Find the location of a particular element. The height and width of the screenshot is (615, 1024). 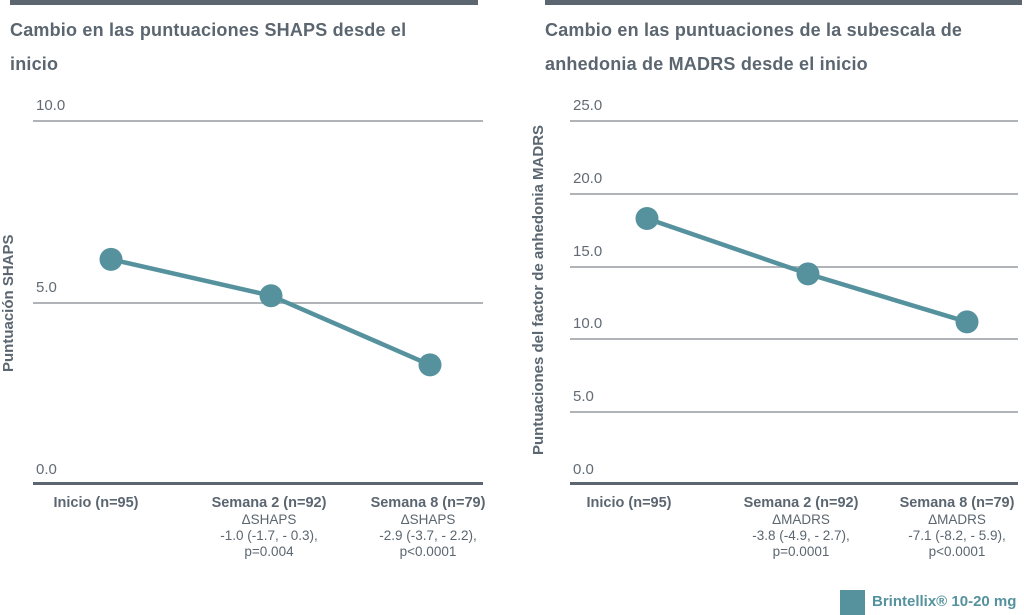

x-category-stat-line: -2.9 (-3.7, - 2.2), is located at coordinates (428, 535).